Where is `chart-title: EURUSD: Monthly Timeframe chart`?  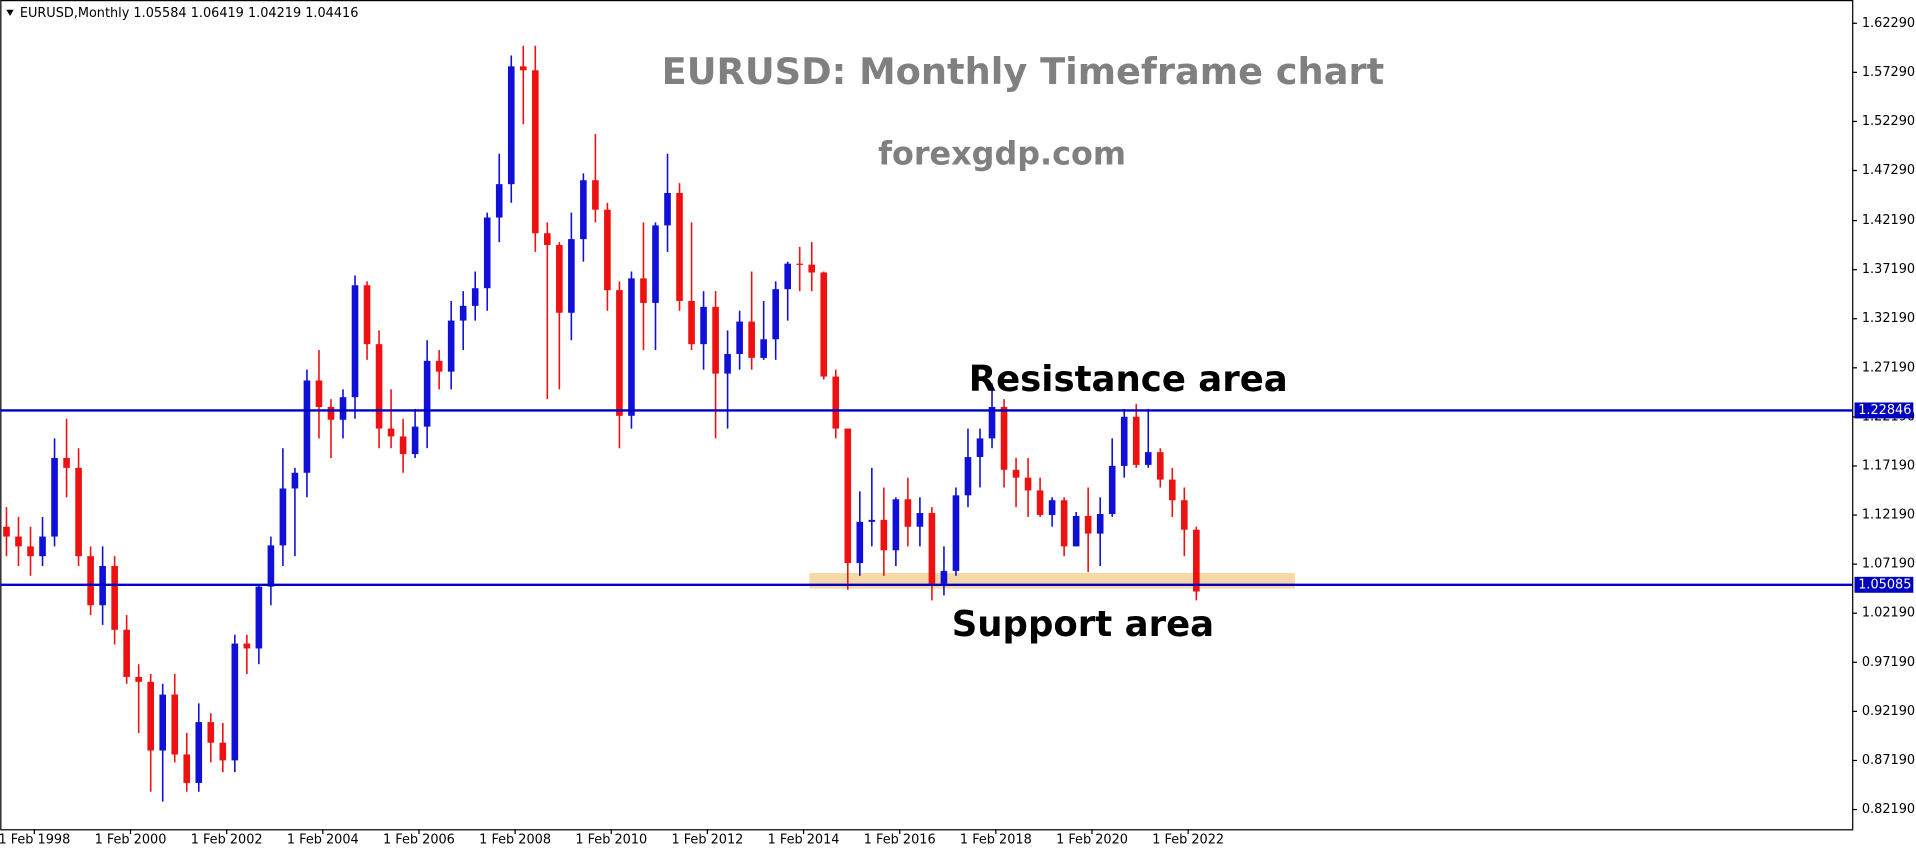 chart-title: EURUSD: Monthly Timeframe chart is located at coordinates (1023, 71).